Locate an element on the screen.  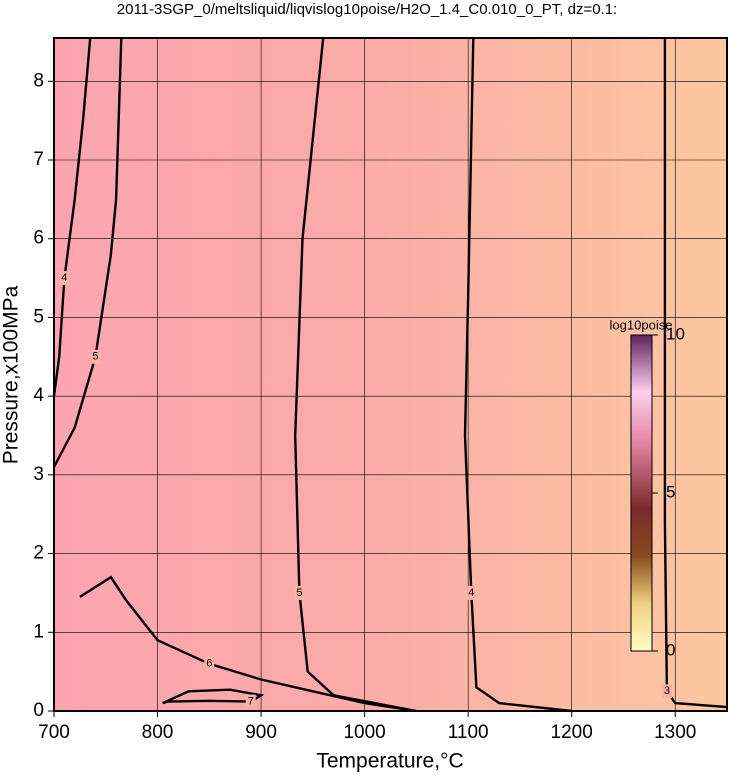
y-tick-label: 0 is located at coordinates (38, 710).